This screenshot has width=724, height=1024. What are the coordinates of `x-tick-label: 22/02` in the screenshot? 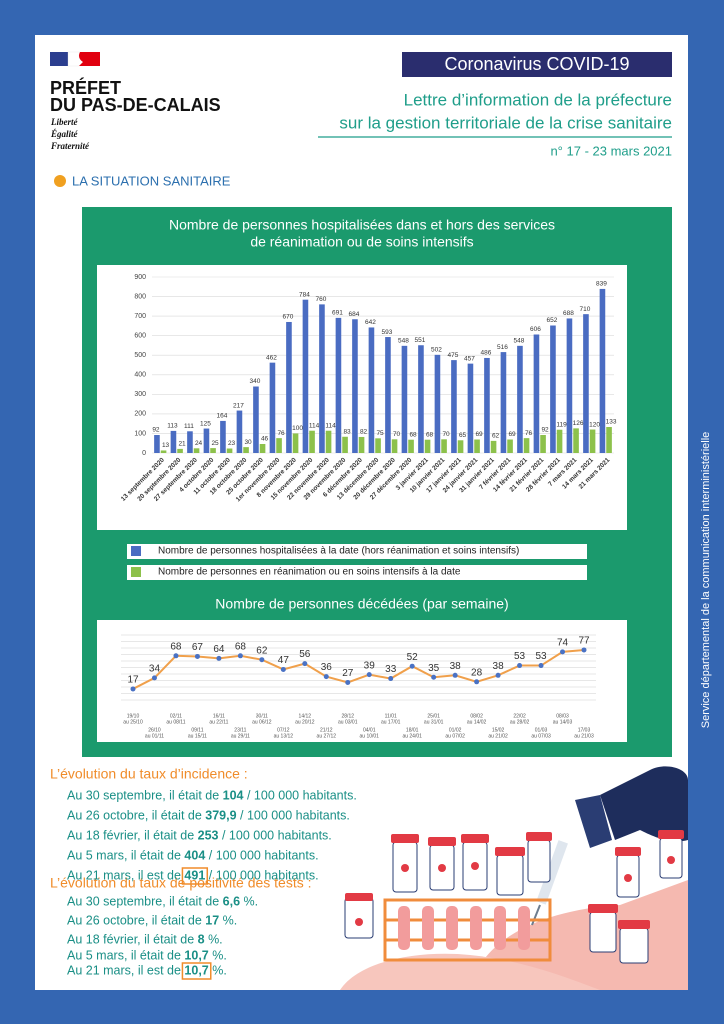 It's located at (519, 716).